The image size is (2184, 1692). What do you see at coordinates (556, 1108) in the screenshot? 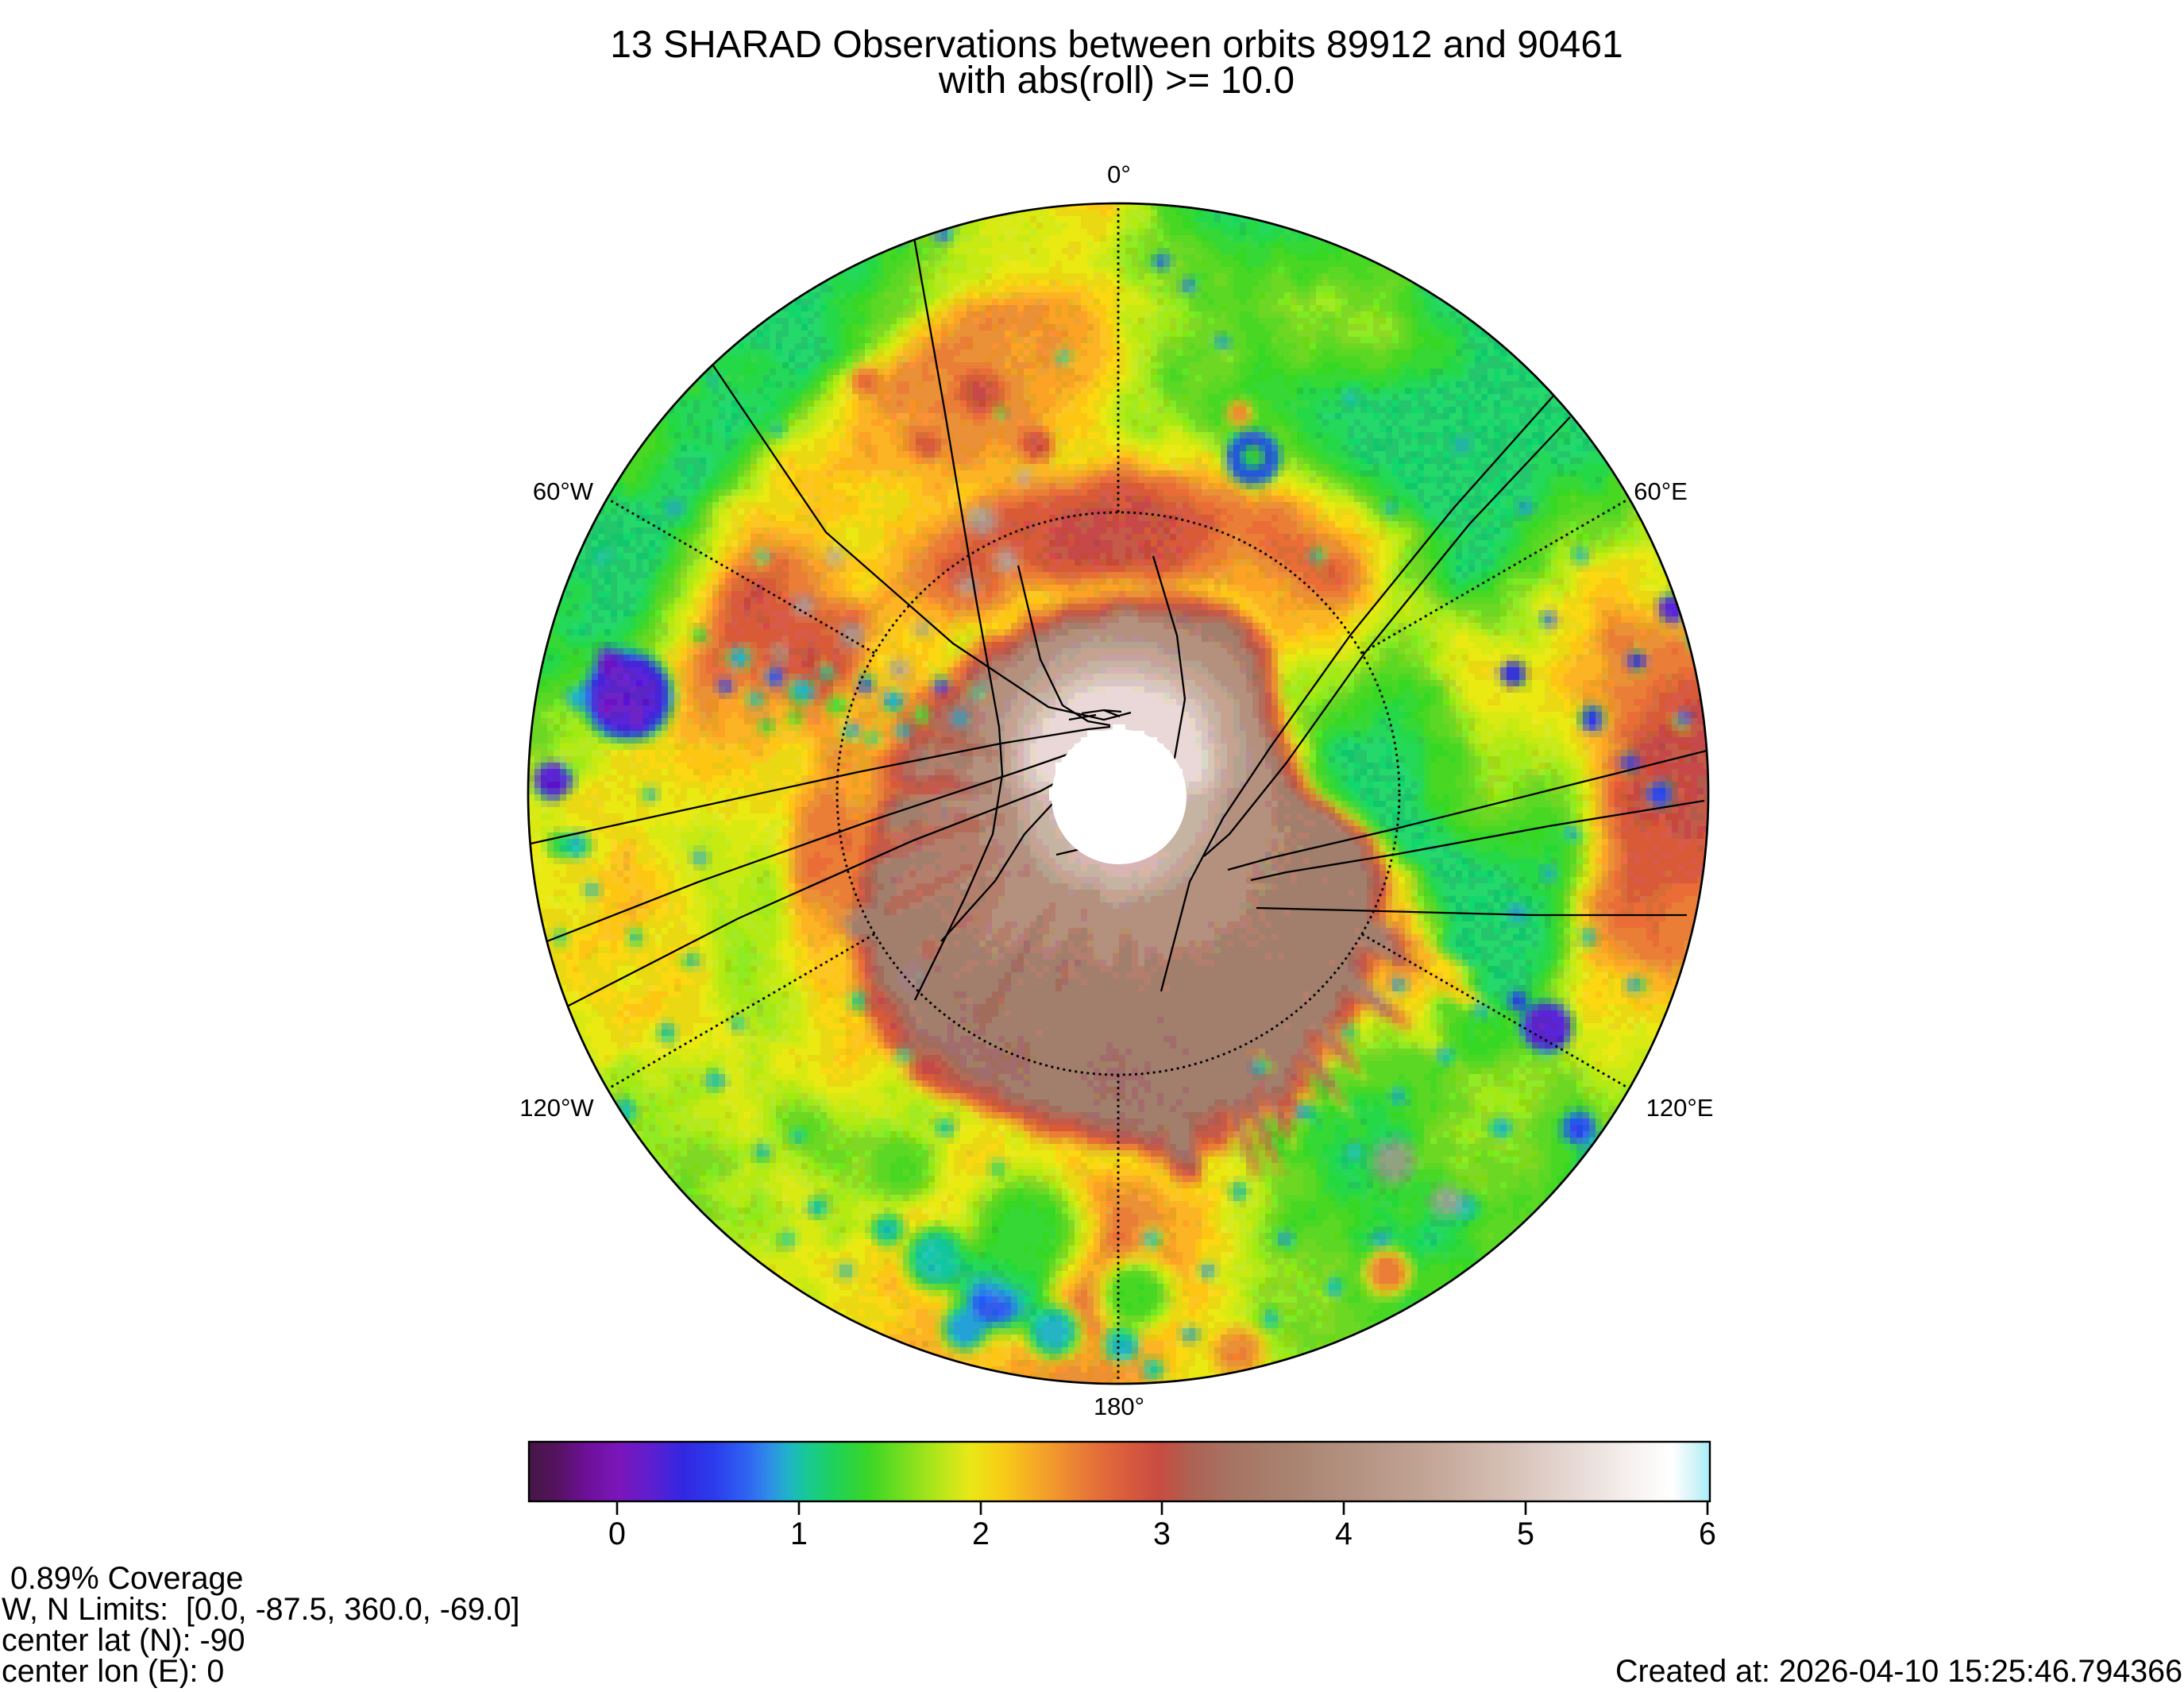
I see `svg-text: 120°W` at bounding box center [556, 1108].